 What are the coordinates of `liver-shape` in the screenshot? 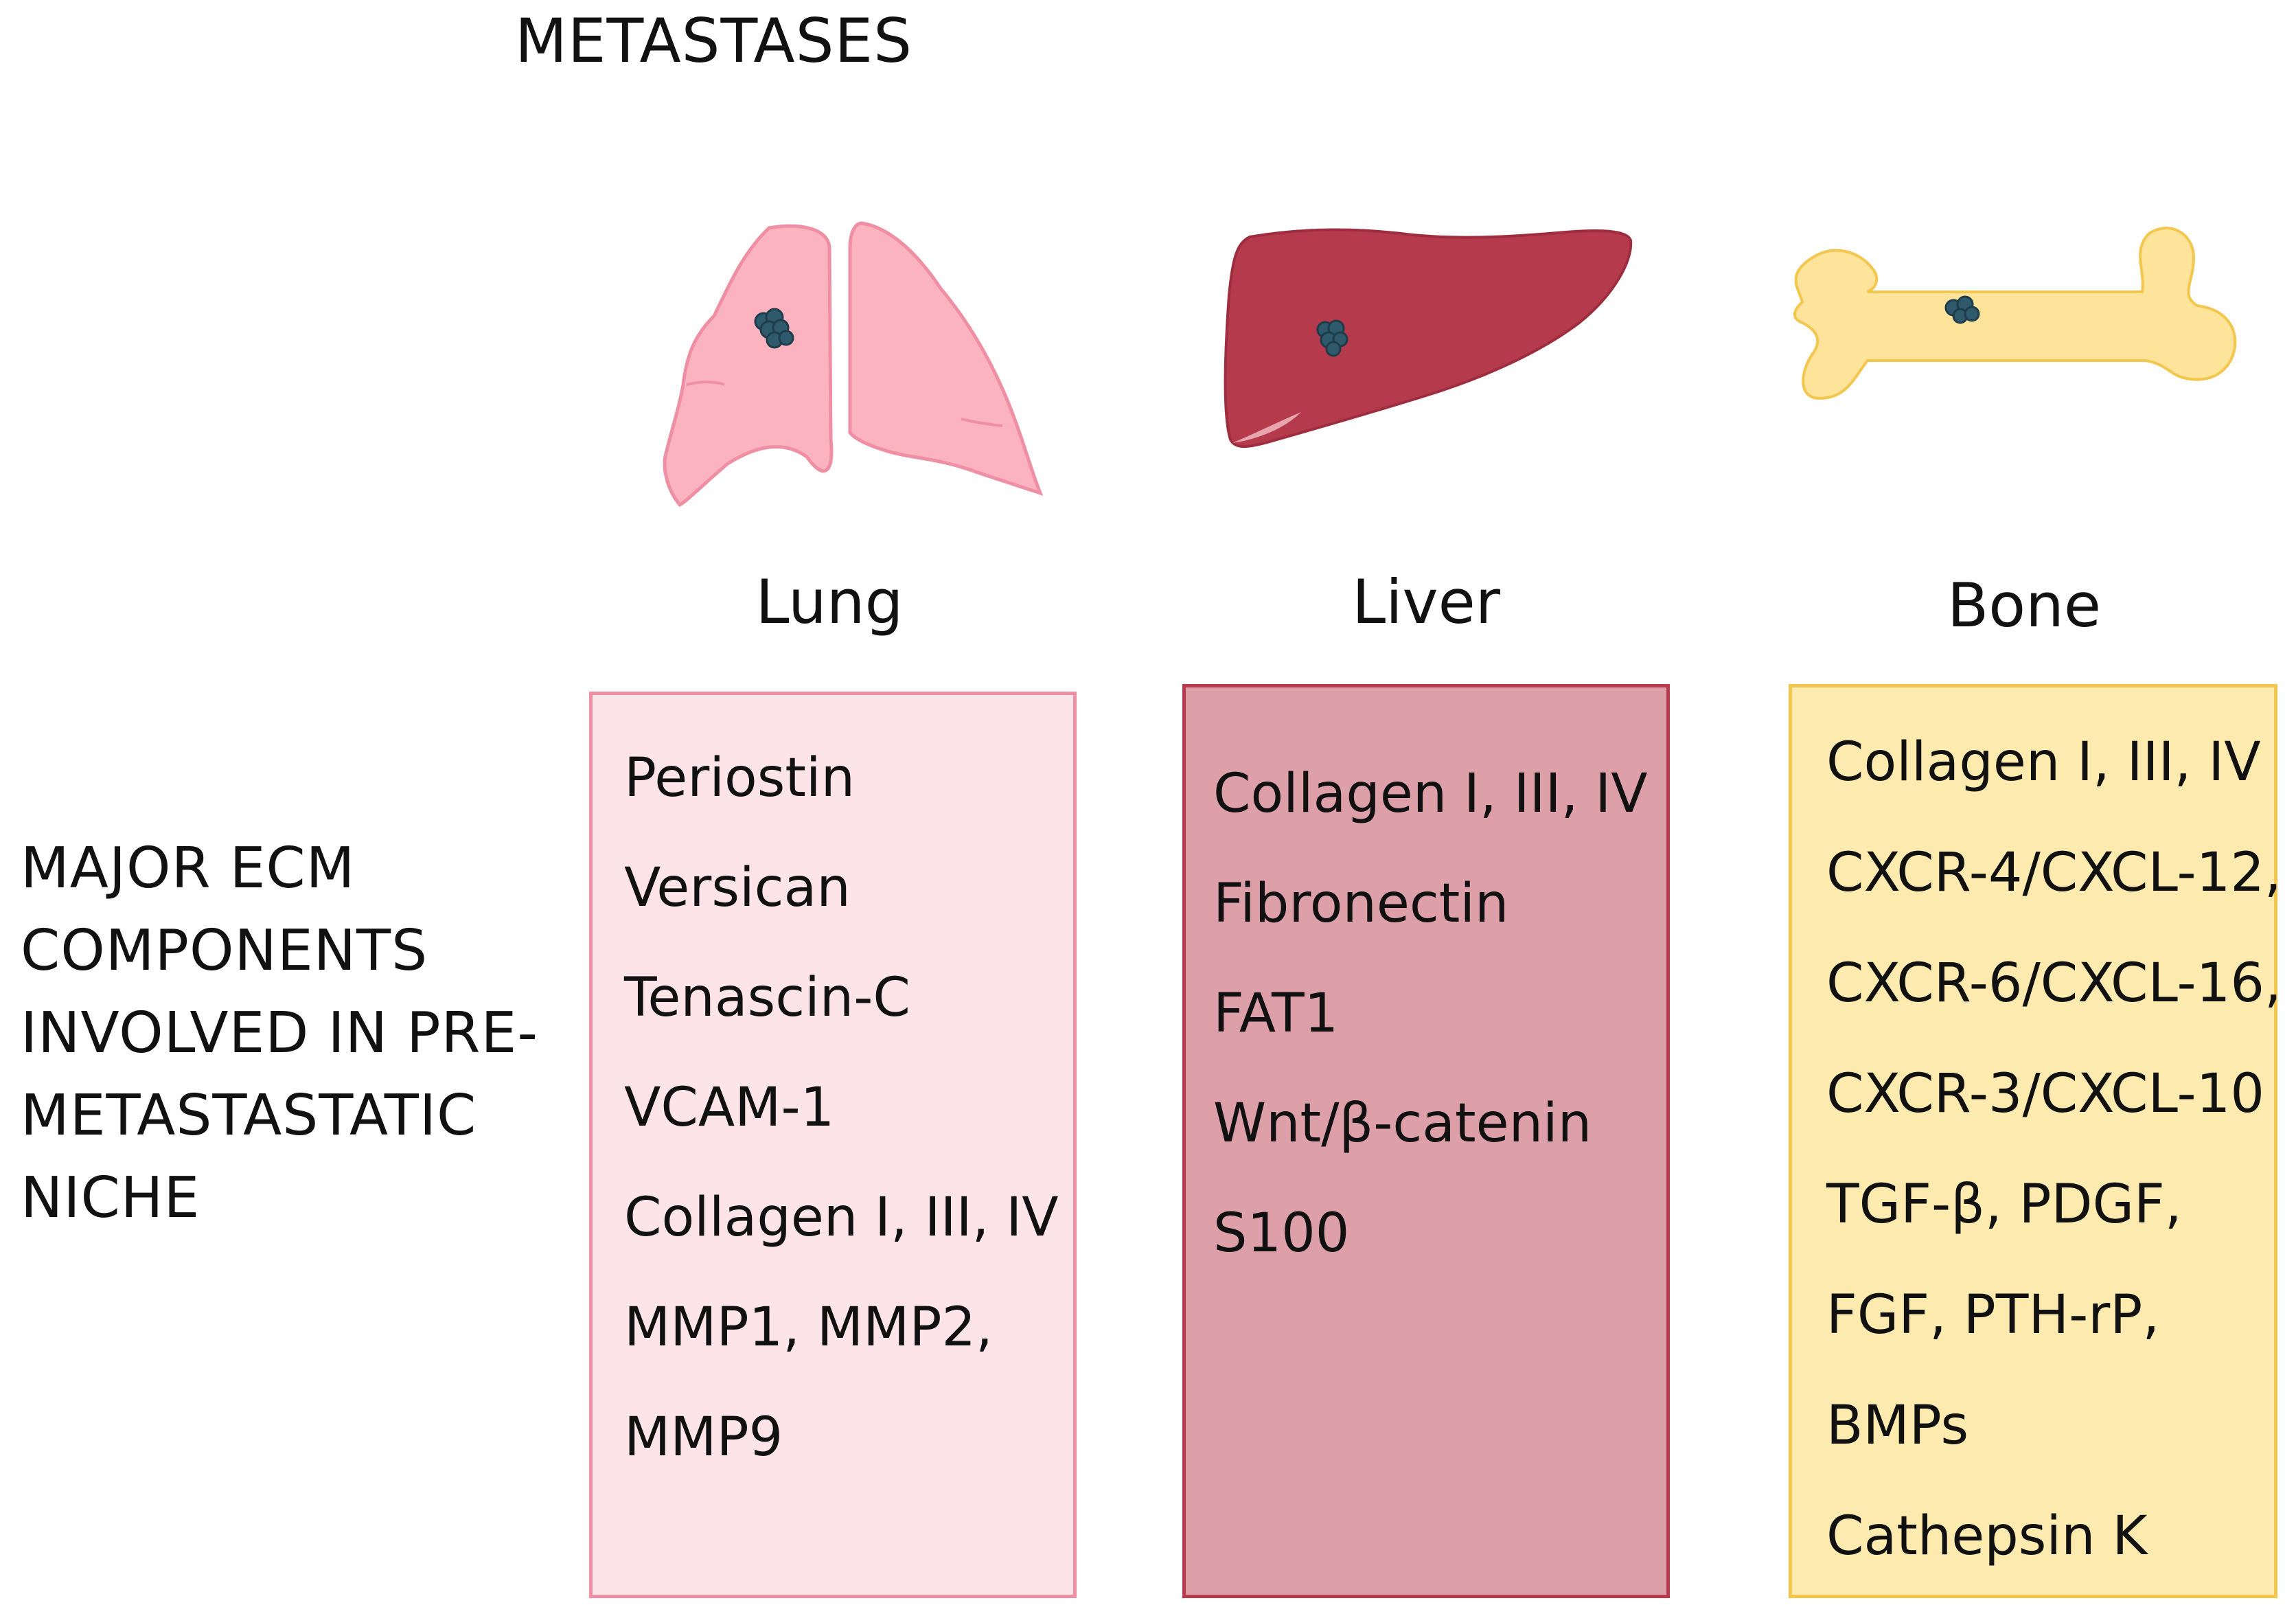 It's located at (1428, 338).